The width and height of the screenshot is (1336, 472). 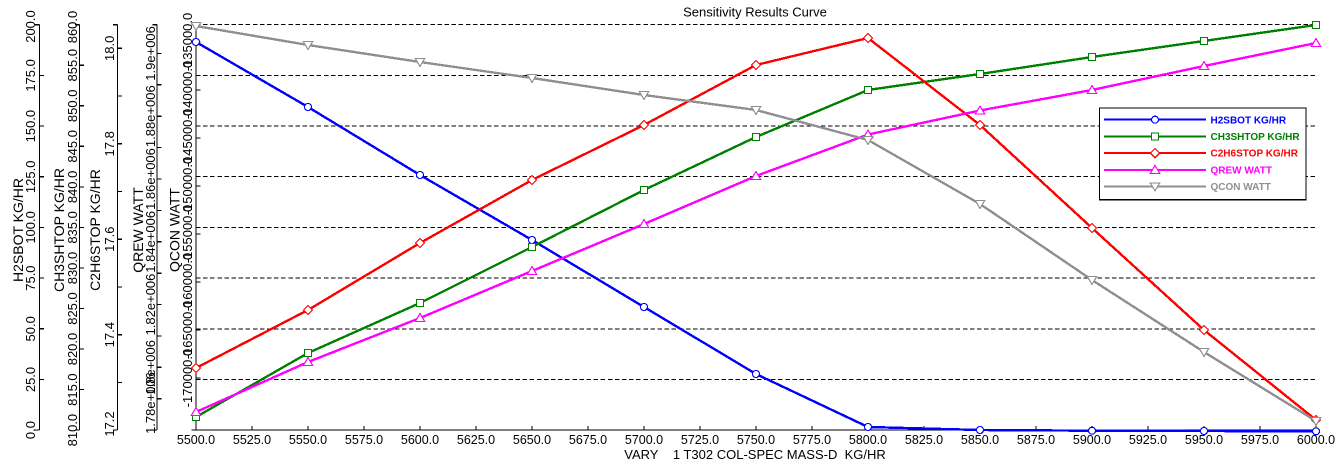 What do you see at coordinates (588, 440) in the screenshot?
I see `svg-text: 5675.0` at bounding box center [588, 440].